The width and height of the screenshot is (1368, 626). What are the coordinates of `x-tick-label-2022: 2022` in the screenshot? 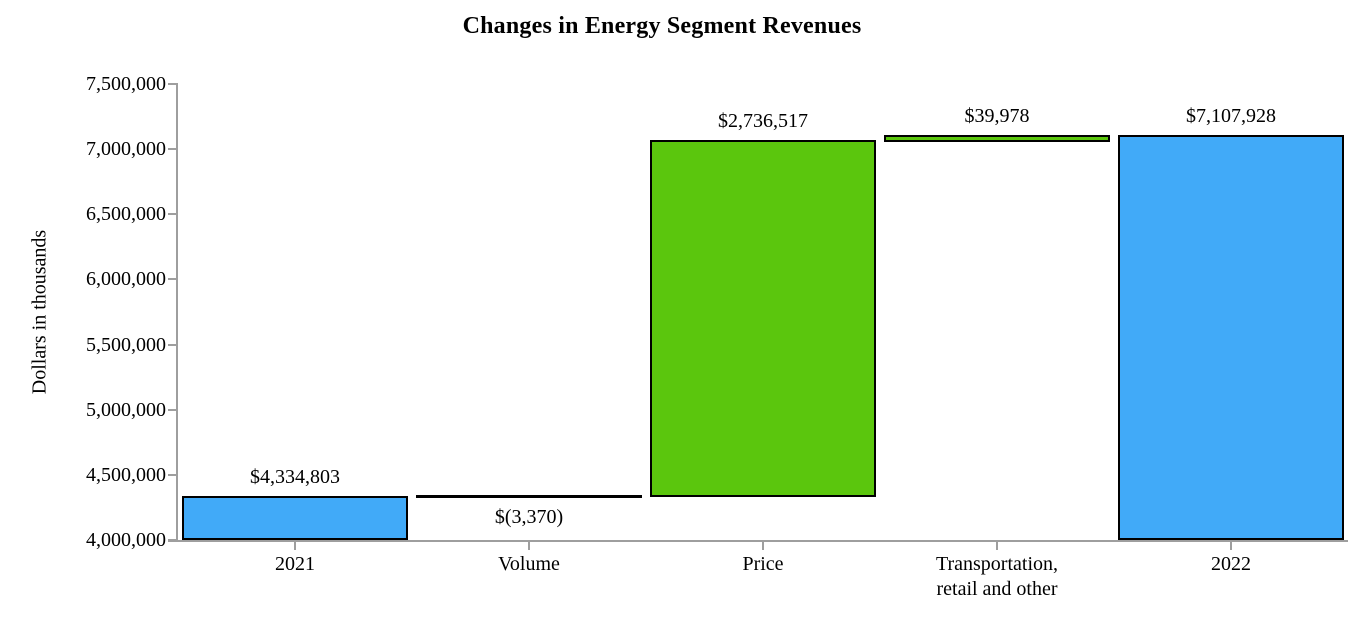 It's located at (1231, 564).